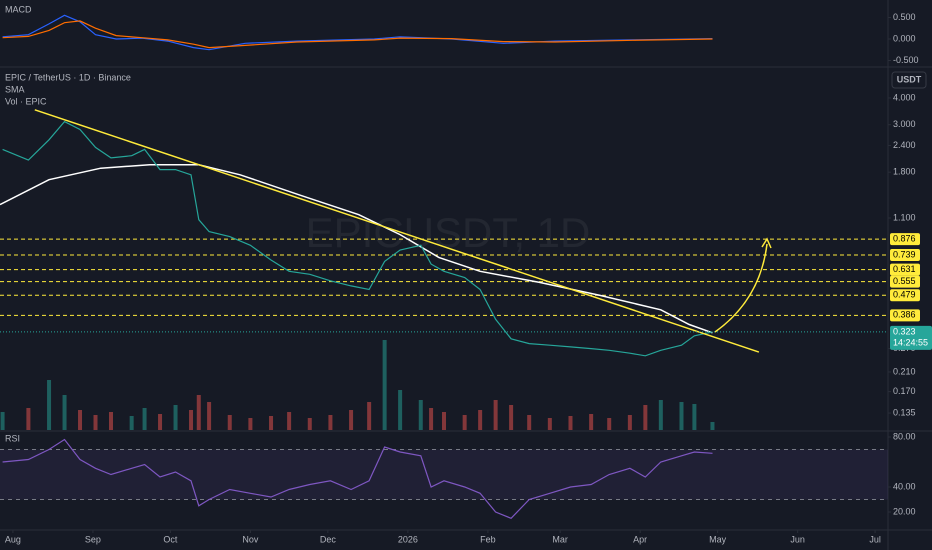  Describe the element at coordinates (904, 371) in the screenshot. I see `y-tick-label: 0.210` at that location.